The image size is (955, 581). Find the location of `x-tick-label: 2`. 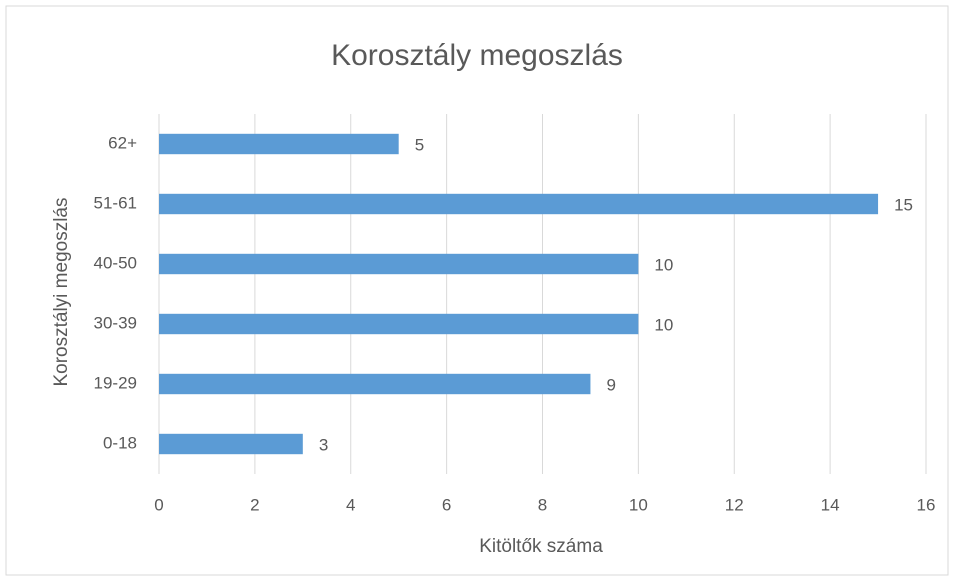

x-tick-label: 2 is located at coordinates (254, 504).